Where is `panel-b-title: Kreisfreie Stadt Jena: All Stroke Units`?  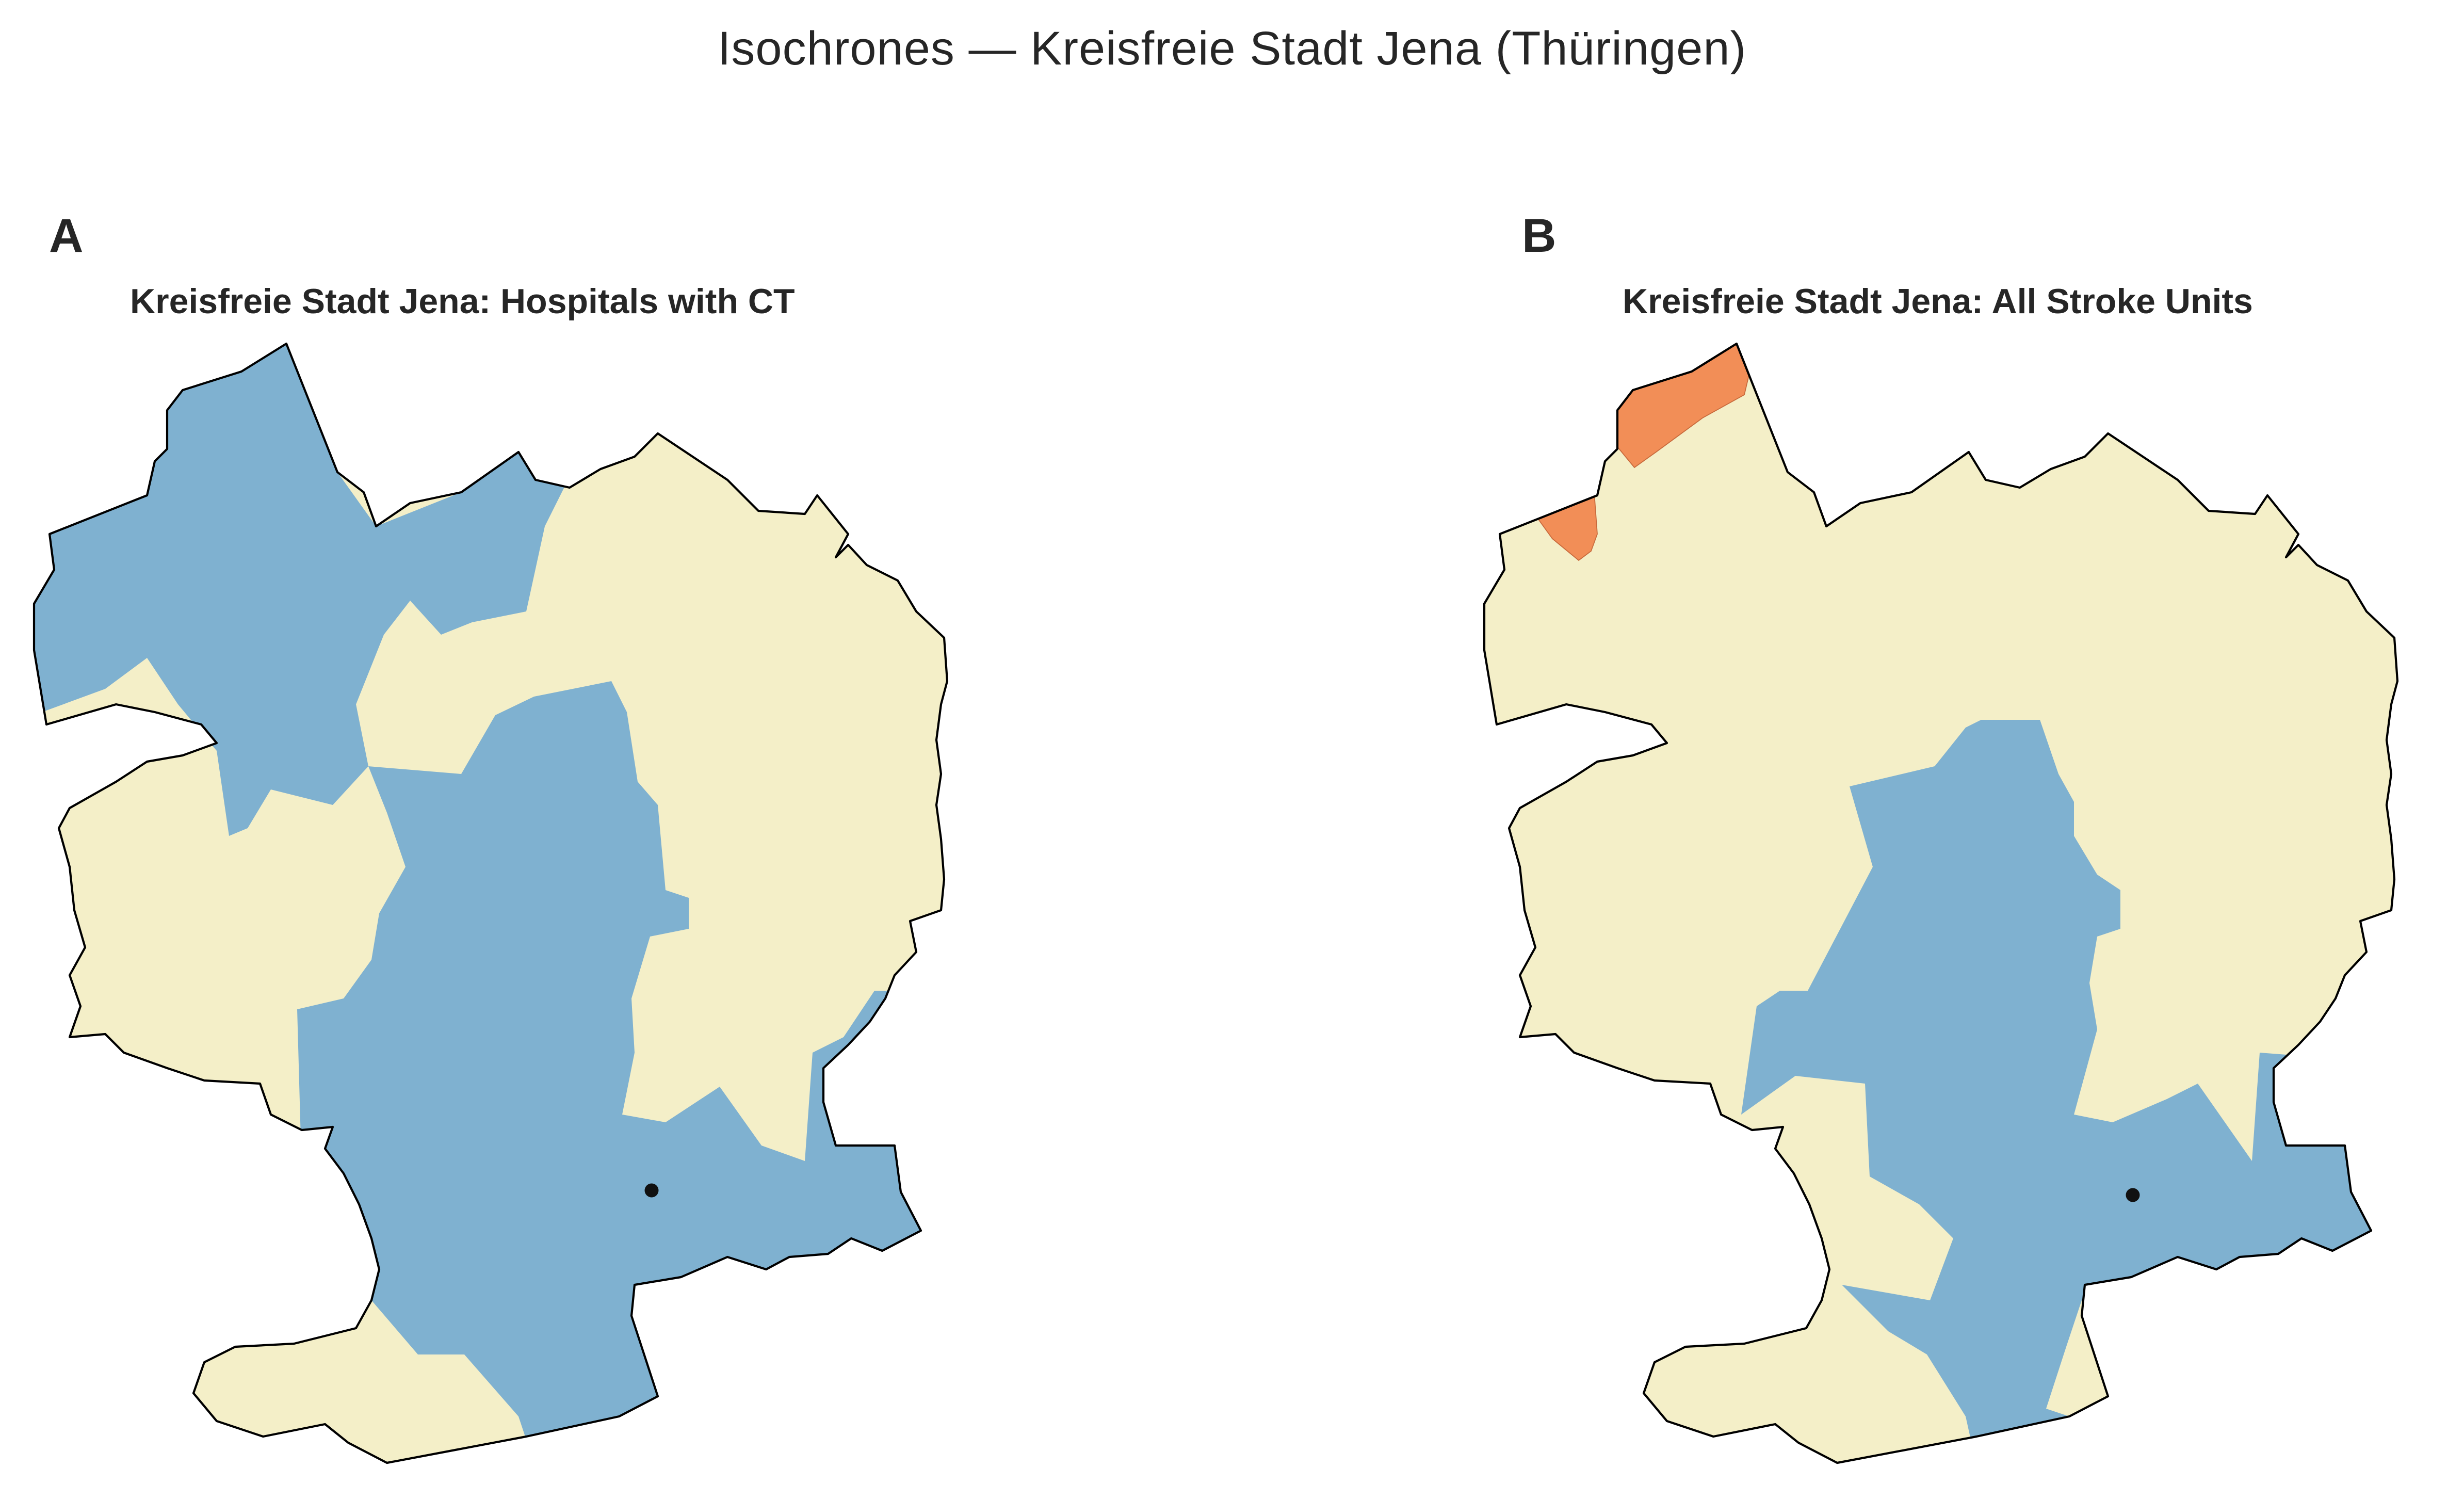
panel-b-title: Kreisfreie Stadt Jena: All Stroke Units is located at coordinates (1938, 302).